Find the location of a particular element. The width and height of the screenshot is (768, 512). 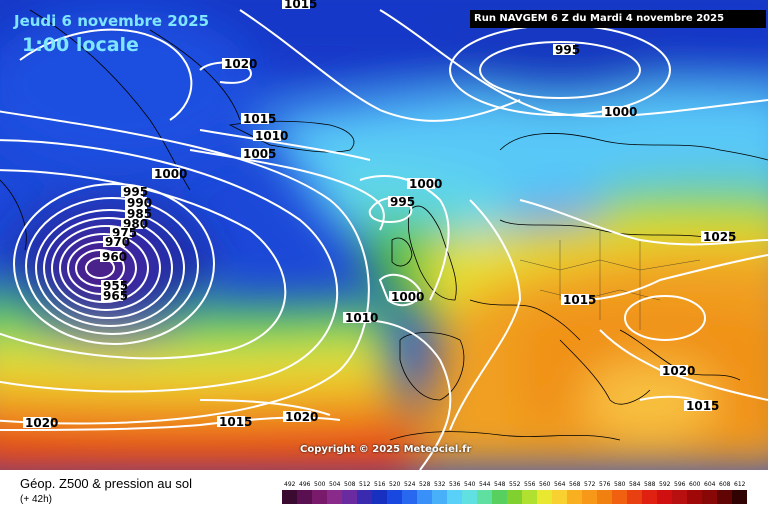

isobar-label: 1025 is located at coordinates (718, 237).